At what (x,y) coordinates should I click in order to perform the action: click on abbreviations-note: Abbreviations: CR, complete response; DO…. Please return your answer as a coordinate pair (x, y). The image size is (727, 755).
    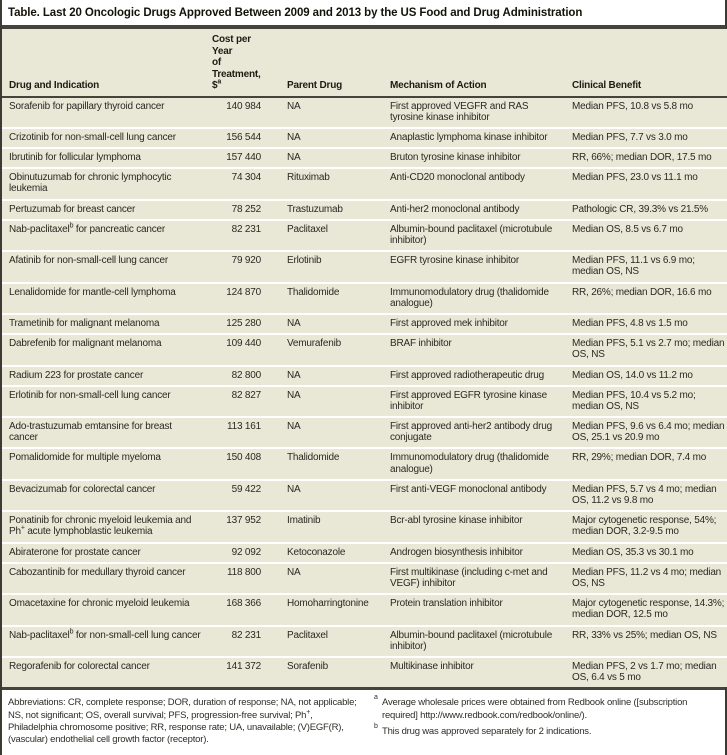
    Looking at the image, I should click on (183, 721).